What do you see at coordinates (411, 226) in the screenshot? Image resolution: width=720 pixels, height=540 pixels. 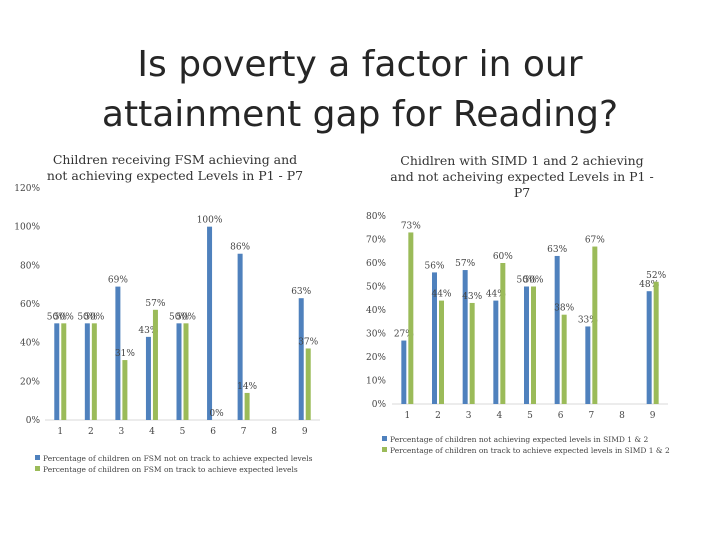 I see `simd-data-label: 73%` at bounding box center [411, 226].